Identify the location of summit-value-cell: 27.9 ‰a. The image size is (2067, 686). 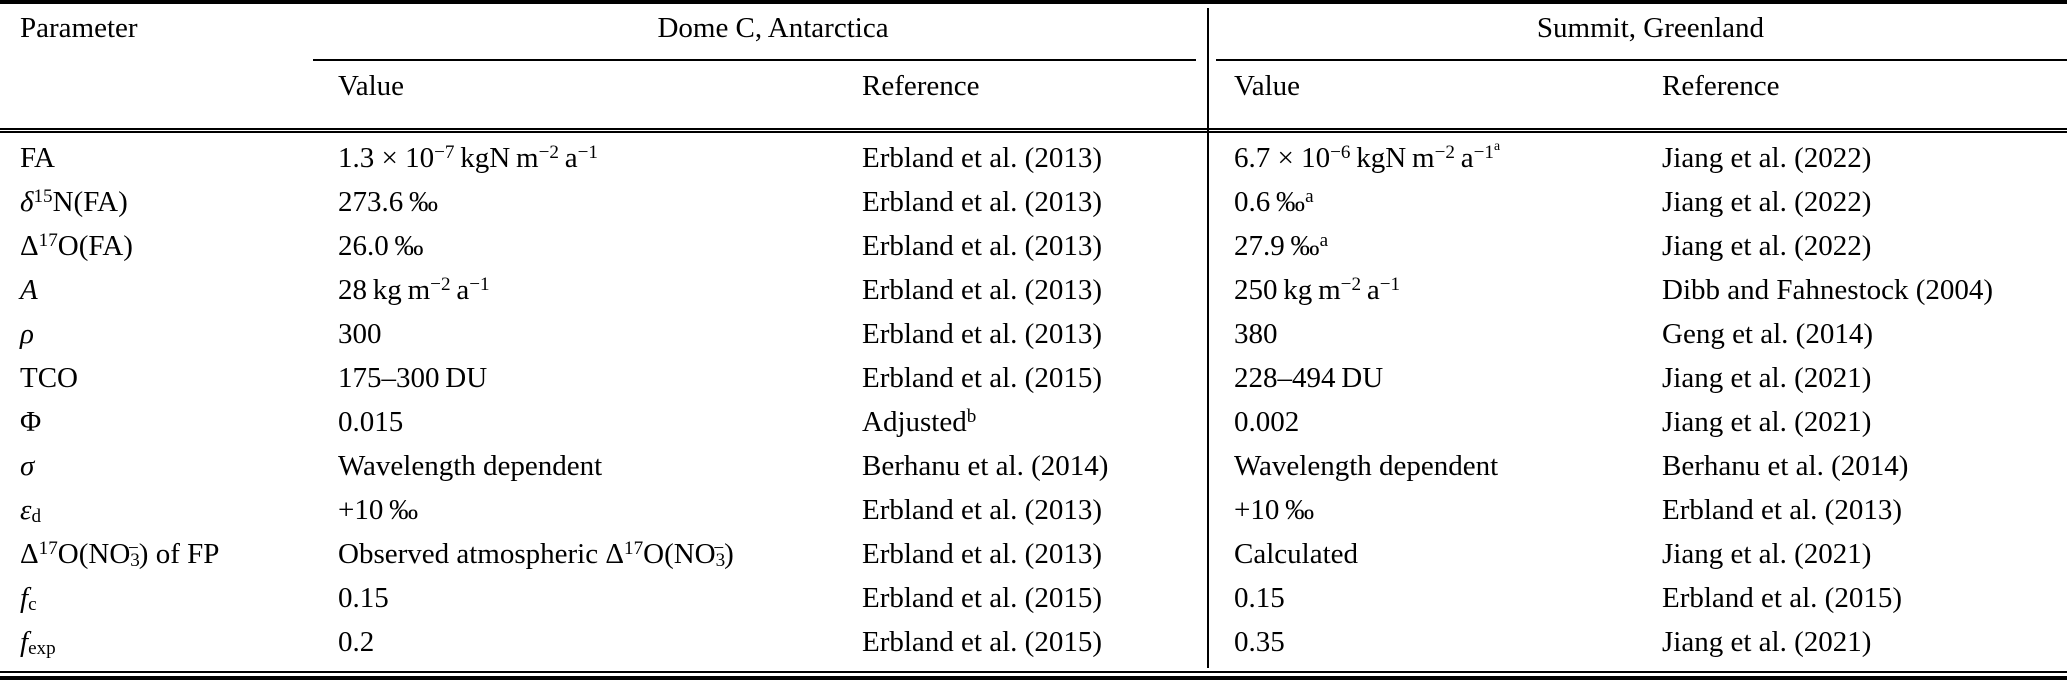
(1281, 245).